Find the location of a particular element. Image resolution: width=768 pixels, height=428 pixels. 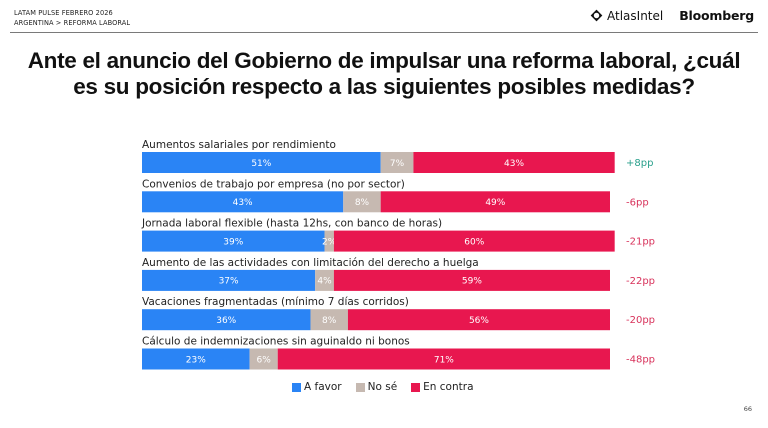

net-difference-label: -22pp is located at coordinates (640, 281).